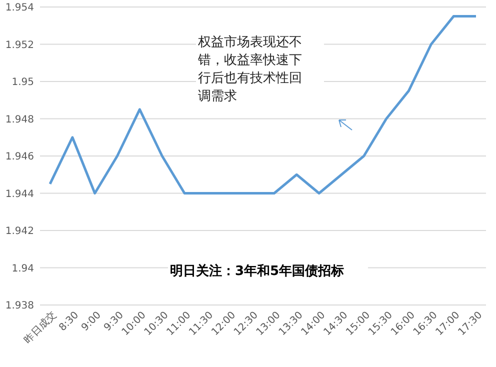 The image size is (496, 367). Describe the element at coordinates (19, 45) in the screenshot. I see `y-tick-label: 1.952` at that location.